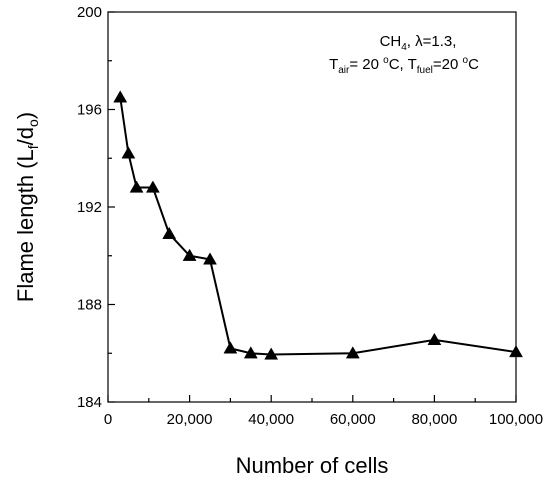 The height and width of the screenshot is (479, 550). What do you see at coordinates (190, 419) in the screenshot?
I see `x-tick-label: 20,000` at bounding box center [190, 419].